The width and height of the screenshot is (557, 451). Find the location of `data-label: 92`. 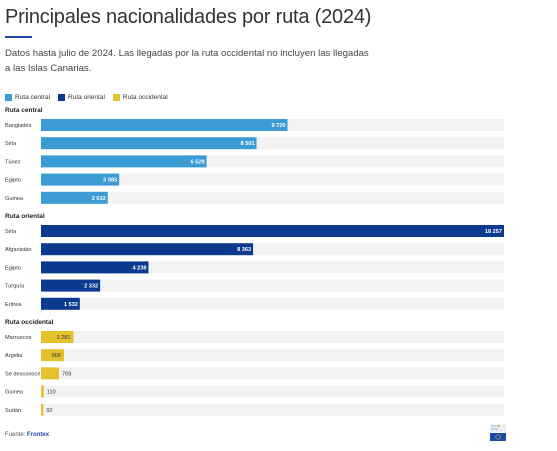

data-label: 92 is located at coordinates (49, 411).